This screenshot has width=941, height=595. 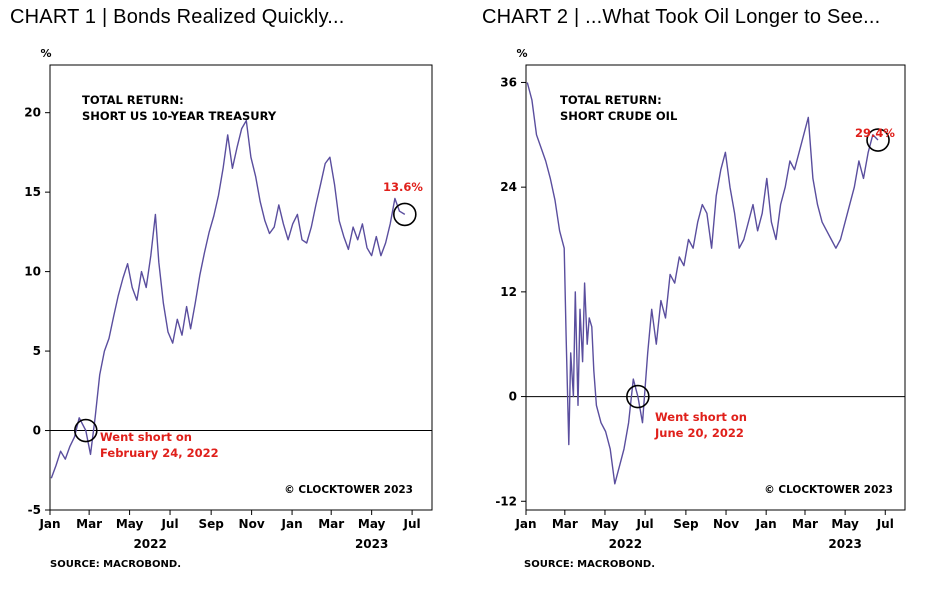 I want to click on chart1-source: SOURCE: MACROBOND., so click(x=115, y=564).